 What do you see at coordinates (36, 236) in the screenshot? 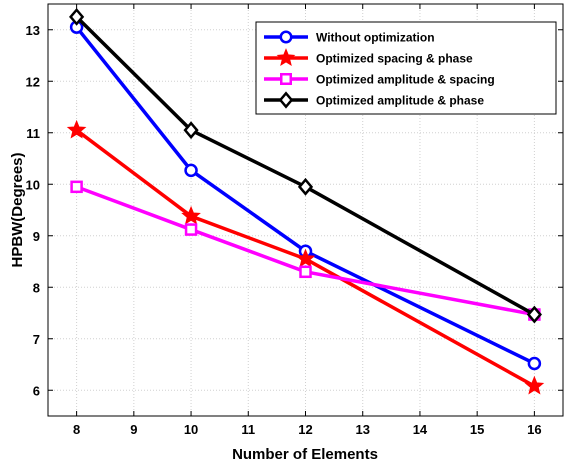
I see `y-tick-label: 9` at bounding box center [36, 236].